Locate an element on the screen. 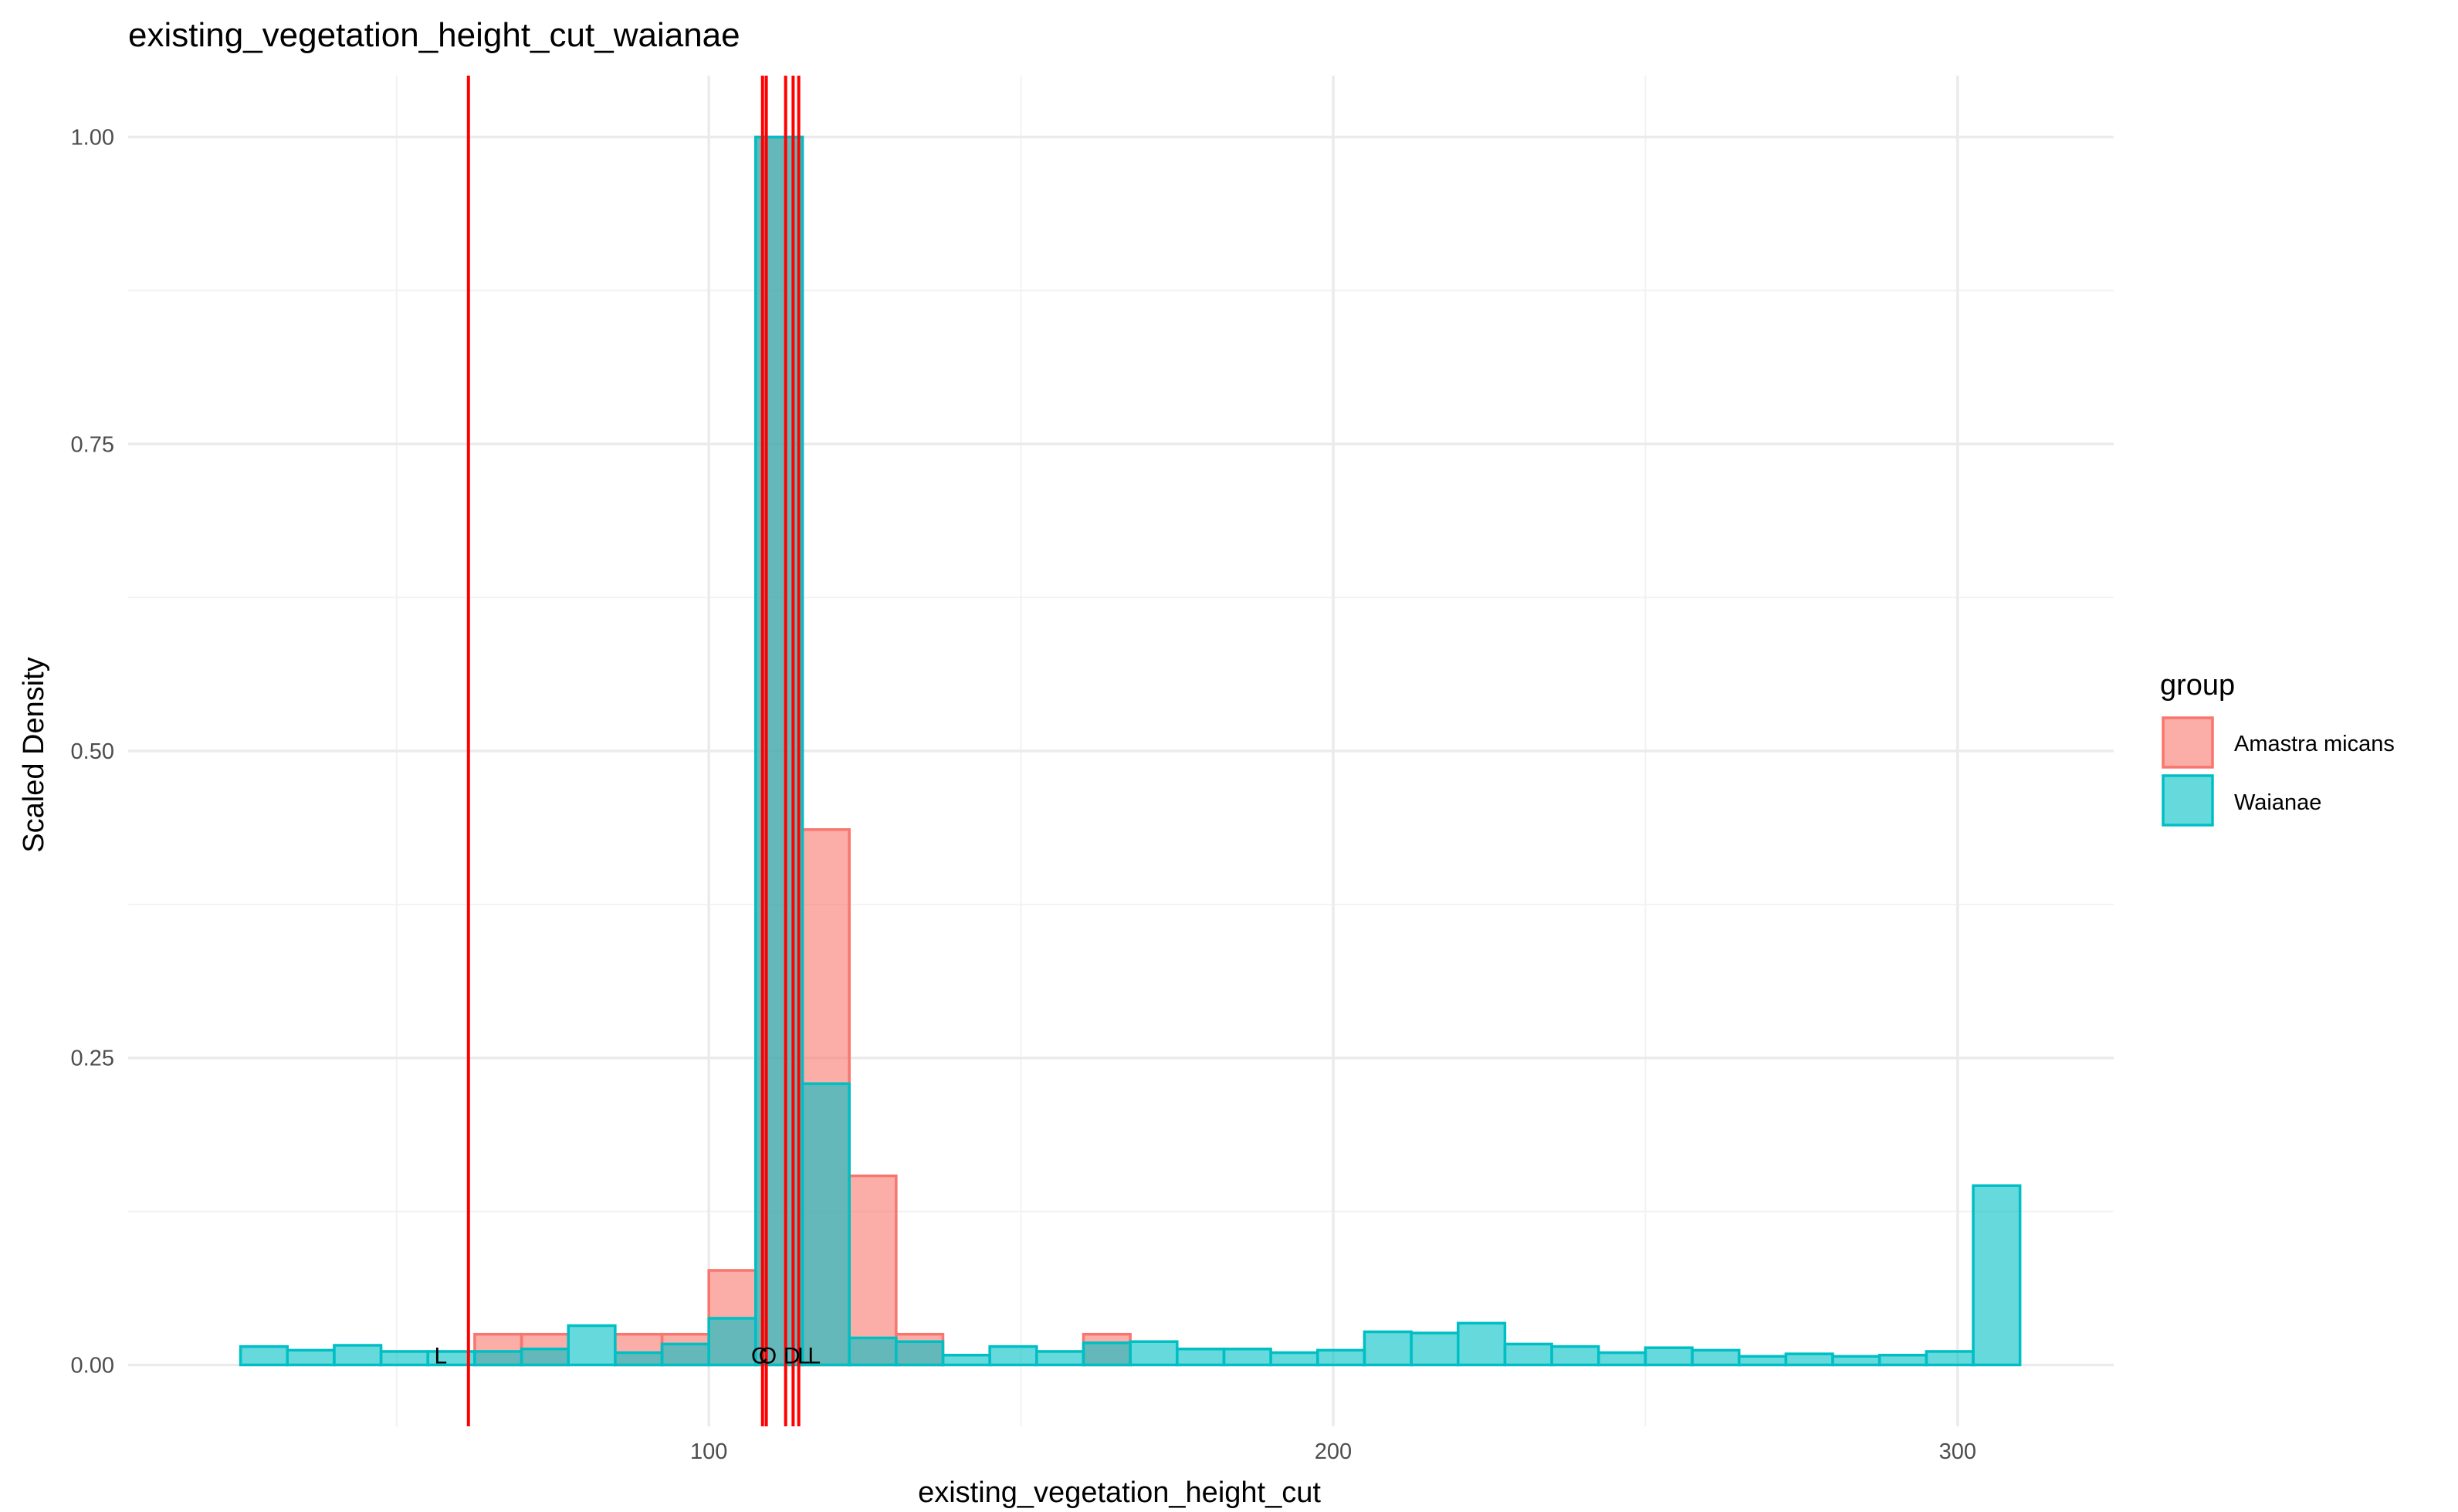  x-tick-label: 100 is located at coordinates (708, 1451).